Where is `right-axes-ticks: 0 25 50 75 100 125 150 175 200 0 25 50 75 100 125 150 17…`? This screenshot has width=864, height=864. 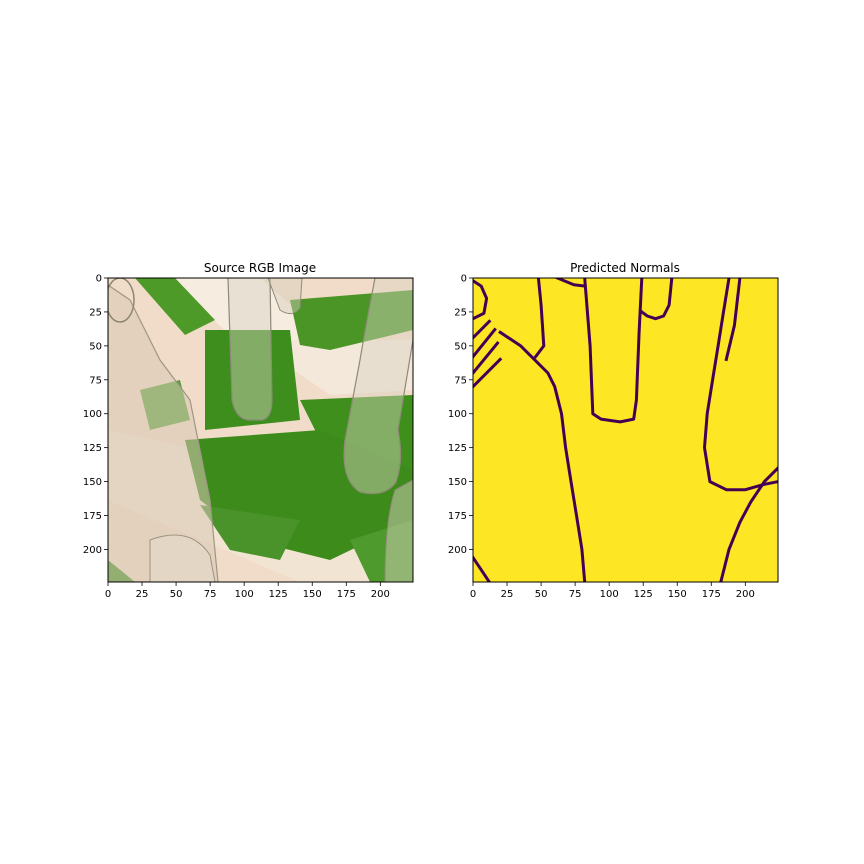
right-axes-ticks: 0 25 50 75 100 125 150 175 200 0 25 50 75 100 125 150 17… is located at coordinates (601, 437).